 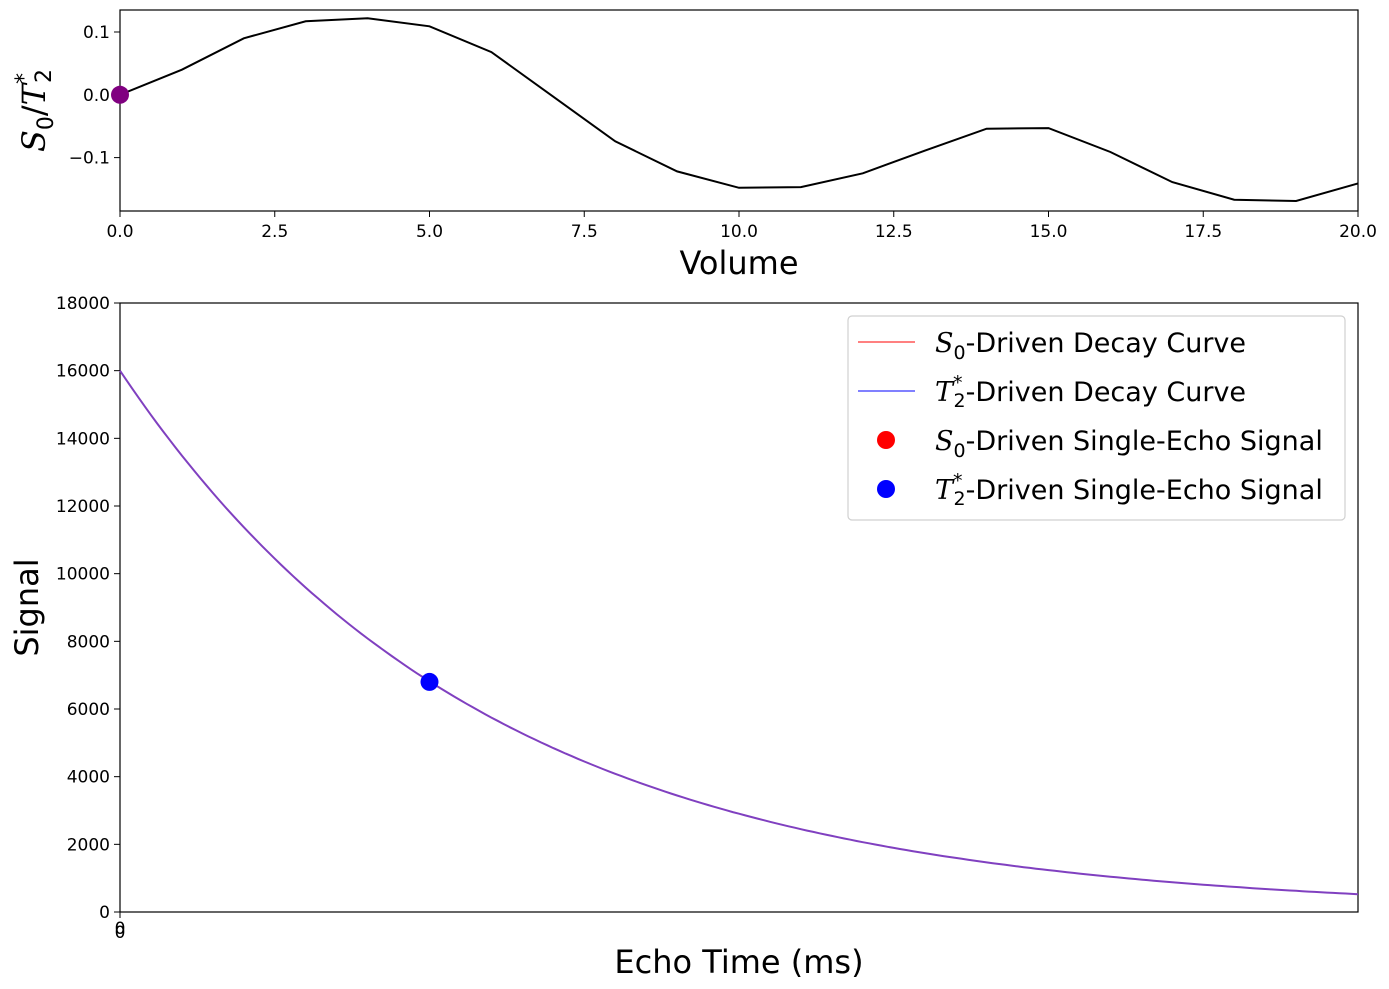 I want to click on top-x-tick-label: 5.0, so click(x=429, y=232).